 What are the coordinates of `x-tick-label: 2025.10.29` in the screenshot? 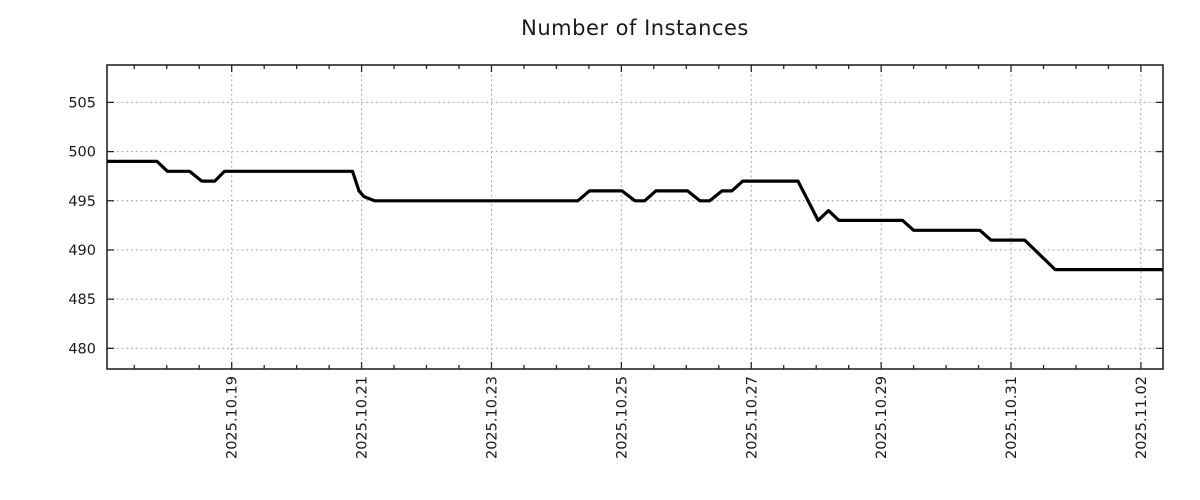 It's located at (882, 417).